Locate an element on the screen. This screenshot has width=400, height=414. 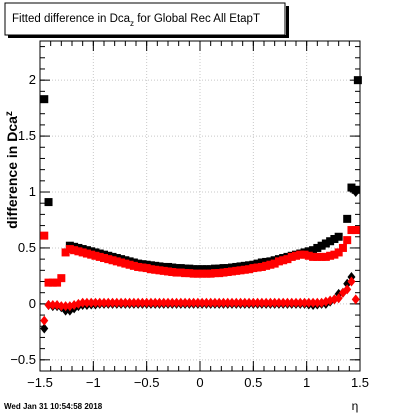
x-tick-label: −1.5 is located at coordinates (40, 382).